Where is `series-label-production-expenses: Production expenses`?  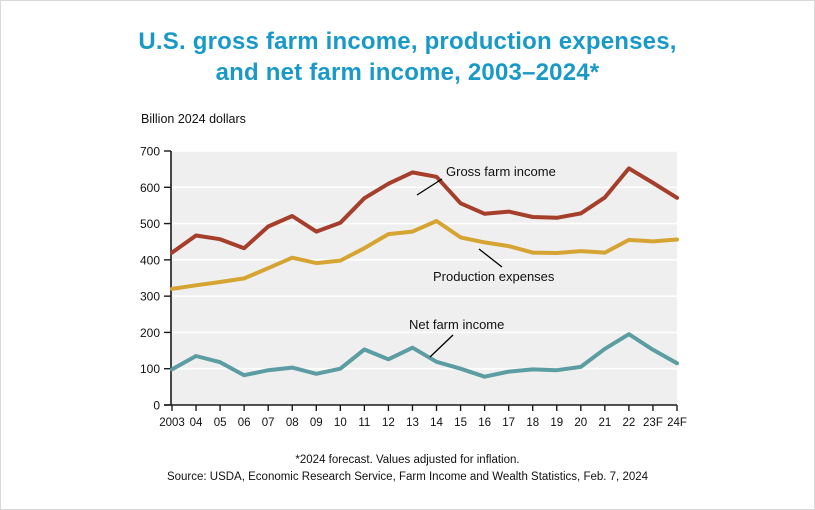
series-label-production-expenses: Production expenses is located at coordinates (494, 276).